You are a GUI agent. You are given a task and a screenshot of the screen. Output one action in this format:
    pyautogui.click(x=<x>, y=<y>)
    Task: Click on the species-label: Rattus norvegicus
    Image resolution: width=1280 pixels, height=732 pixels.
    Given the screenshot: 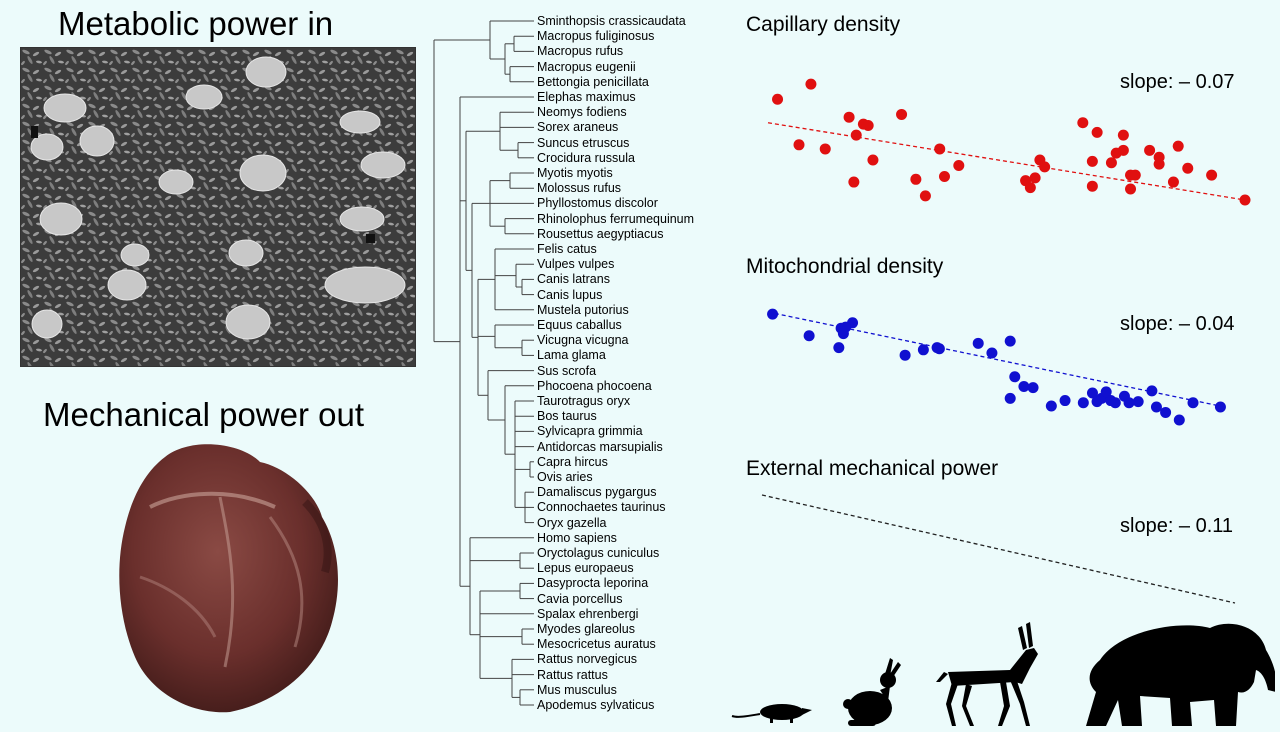 What is the action you would take?
    pyautogui.click(x=587, y=659)
    